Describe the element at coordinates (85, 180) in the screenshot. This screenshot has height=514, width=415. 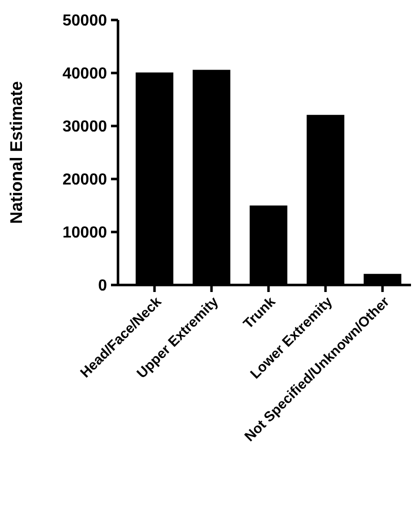
I see `y-tick-label: 20000` at that location.